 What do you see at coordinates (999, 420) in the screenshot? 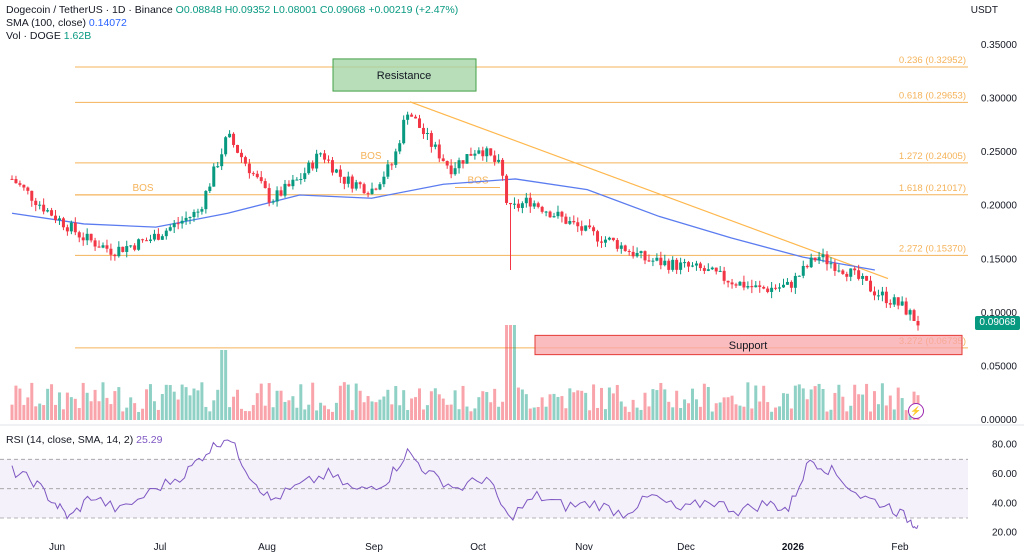
I see `y-tick-label: 0.00000` at bounding box center [999, 420].